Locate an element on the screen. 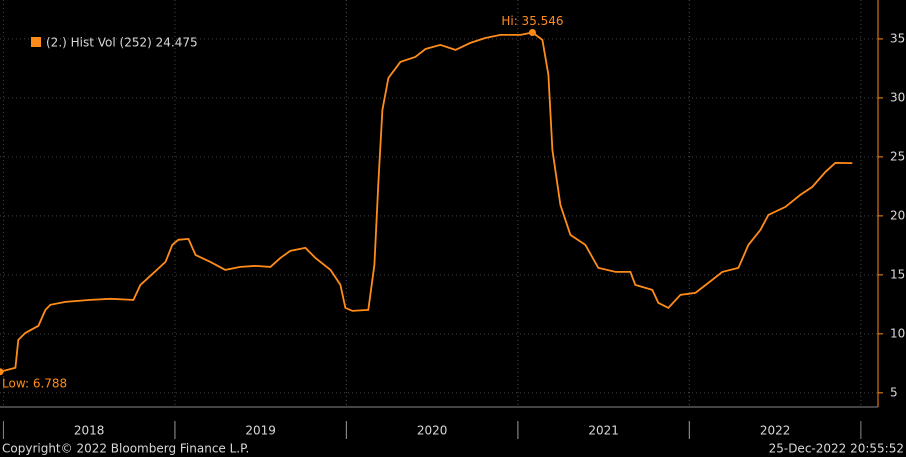  y-tick-label: 15 is located at coordinates (897, 274).